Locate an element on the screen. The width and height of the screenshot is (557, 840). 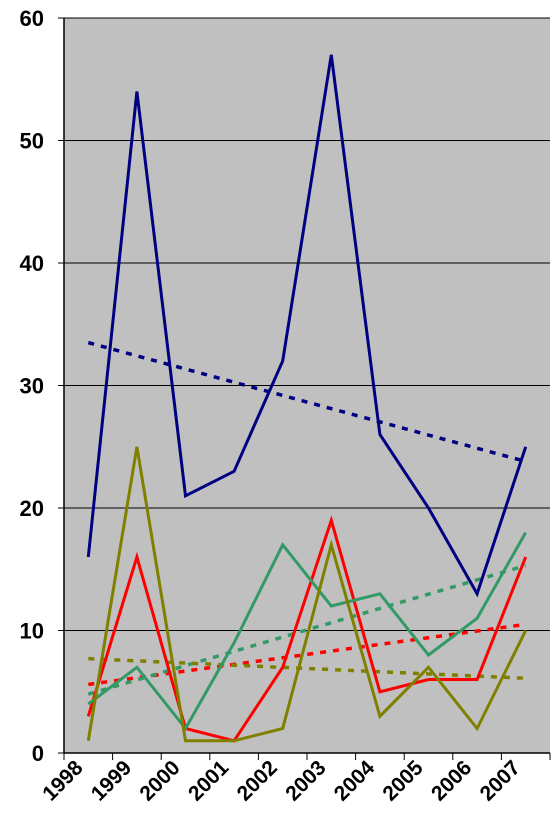
x-tick-labels: 1998 1999 2000 2001 2002 2003 2004 2005 2006 2007 is located at coordinates (281, 781).